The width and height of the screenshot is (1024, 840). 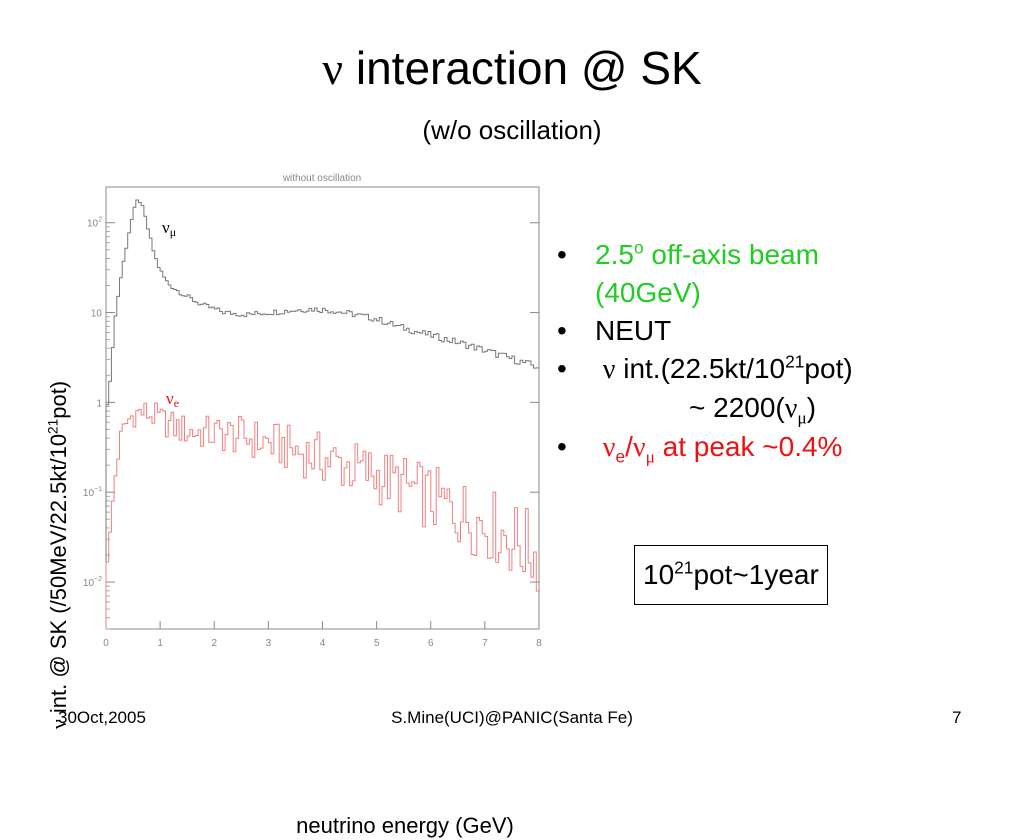 I want to click on box-text: pot~1year, so click(x=756, y=574).